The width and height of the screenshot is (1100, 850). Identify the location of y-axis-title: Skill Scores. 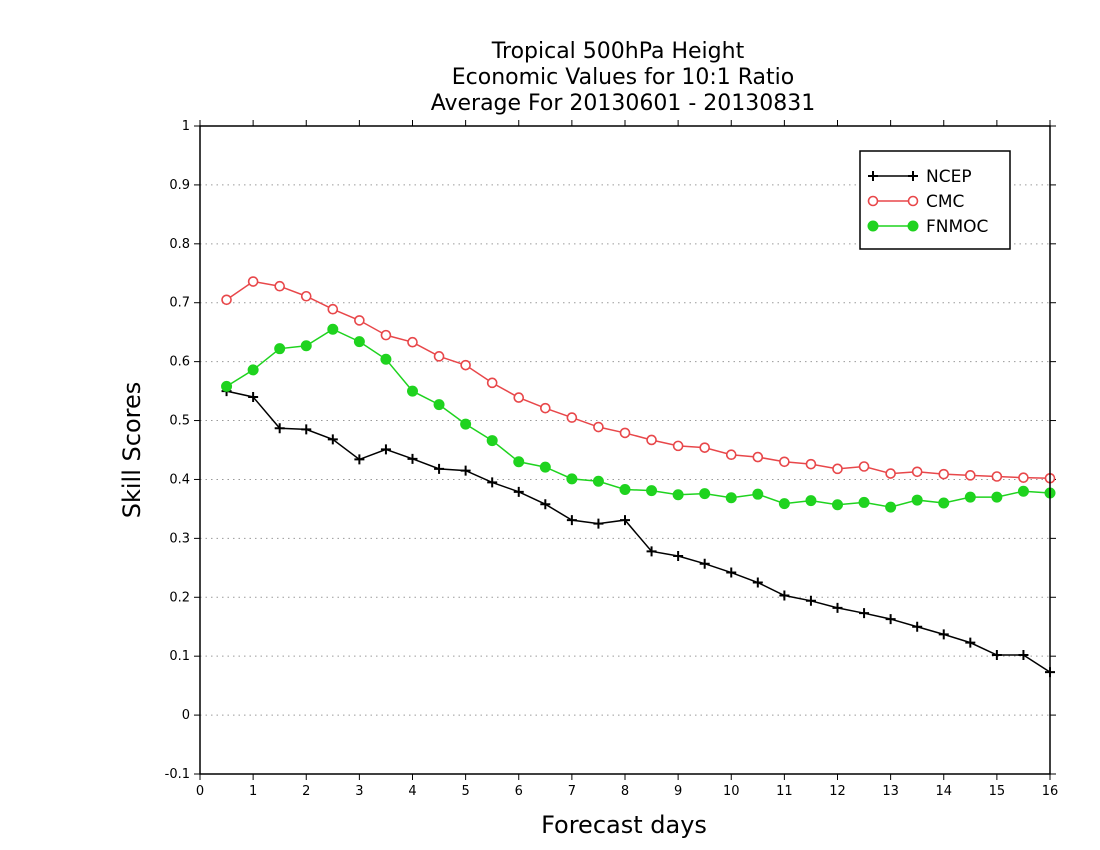
(132, 450).